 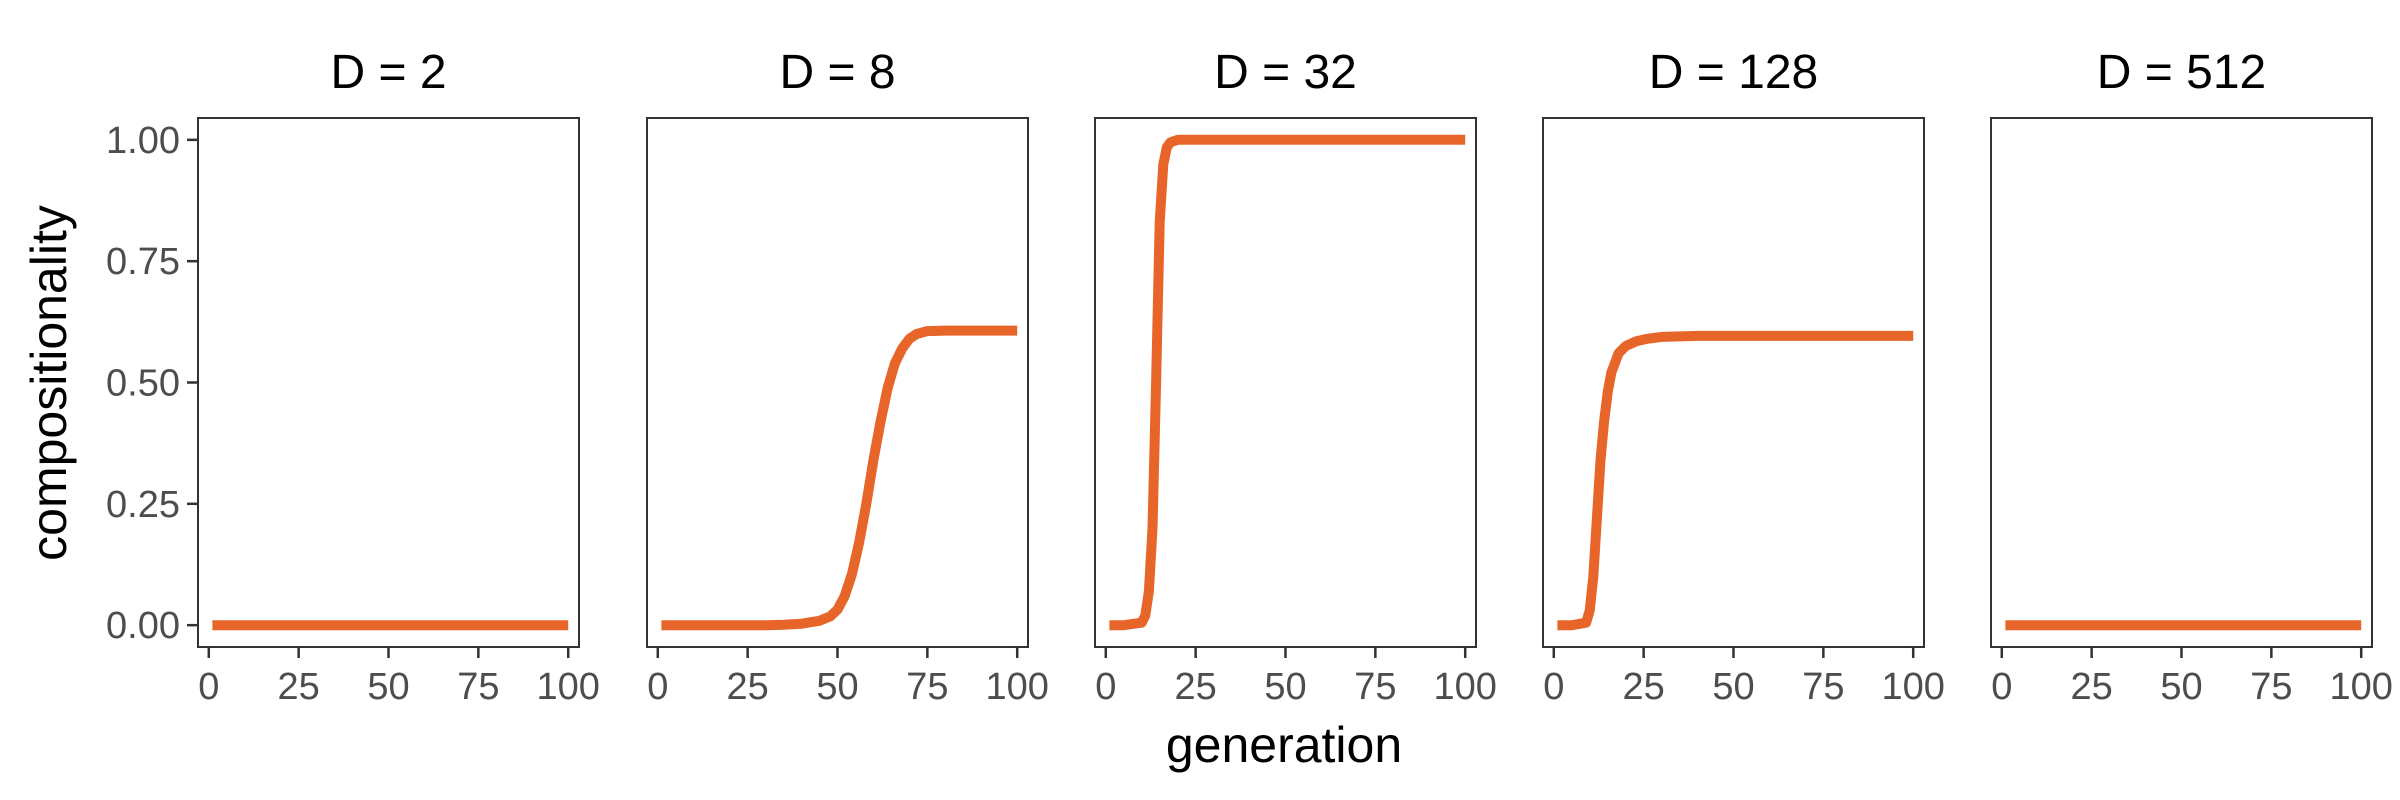 I want to click on facet-panel: D = 128 0 25 50 75 100, so click(x=1743, y=377).